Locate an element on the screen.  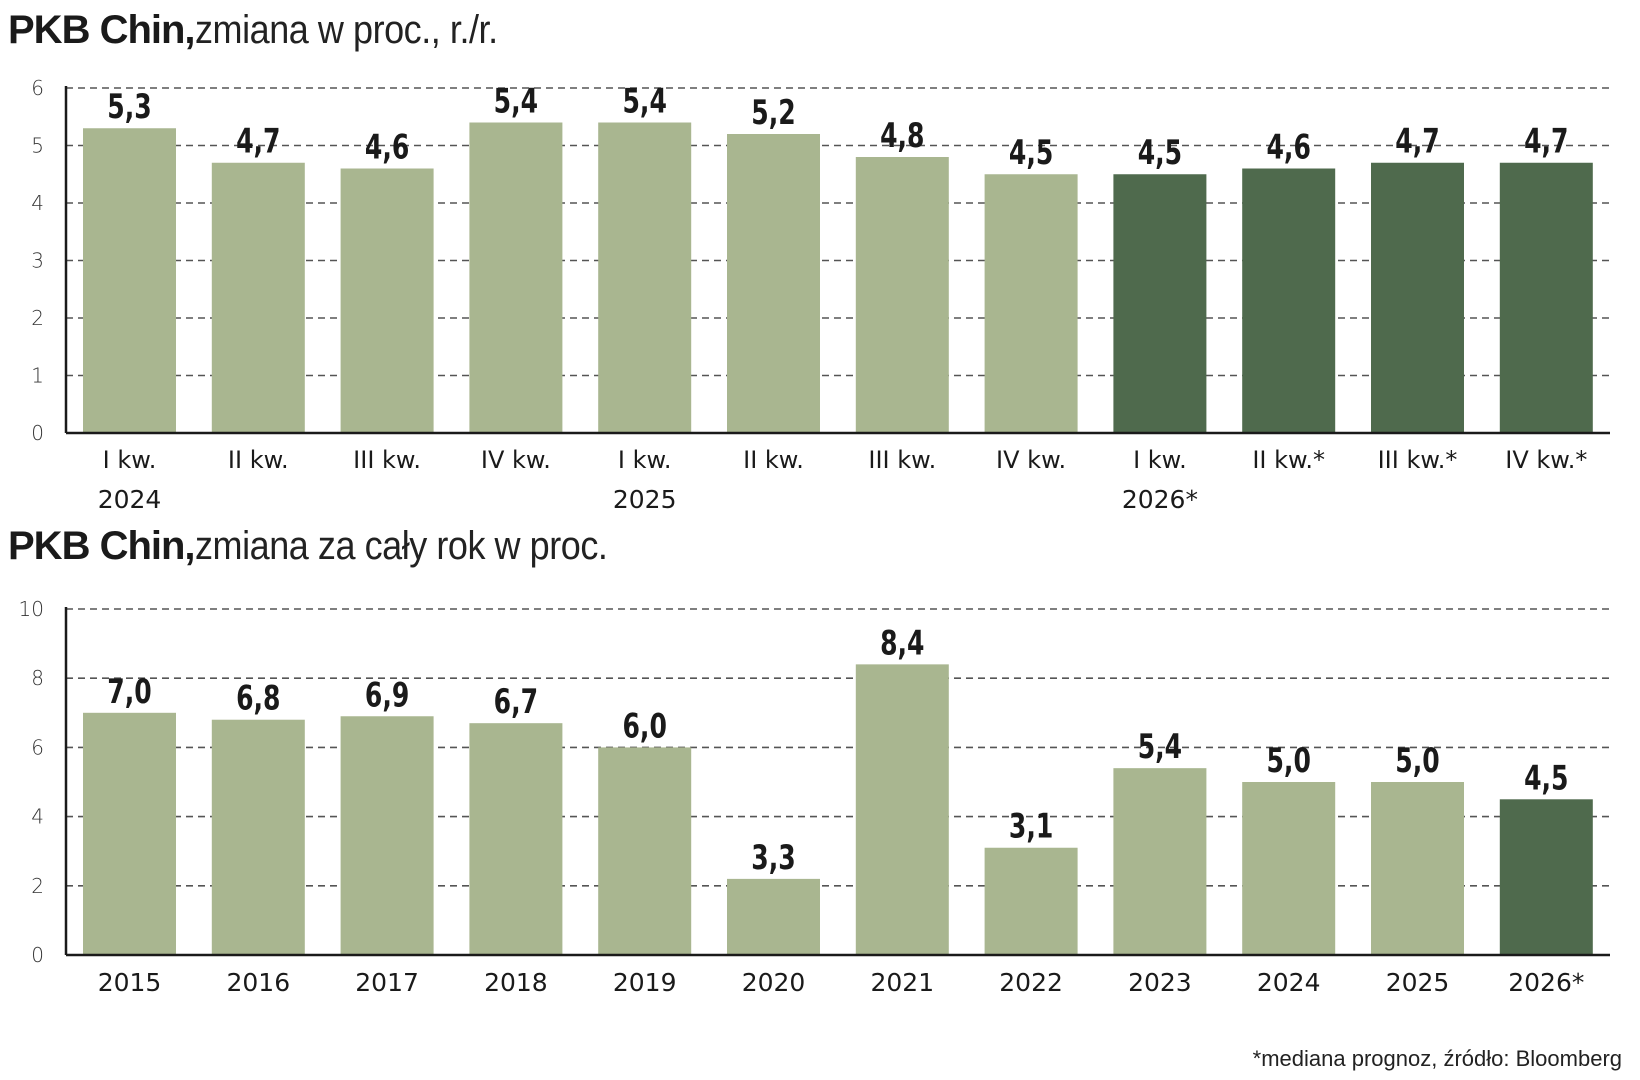
chart1-title-subtitle: zmiana w proc., r./r. is located at coordinates (346, 30).